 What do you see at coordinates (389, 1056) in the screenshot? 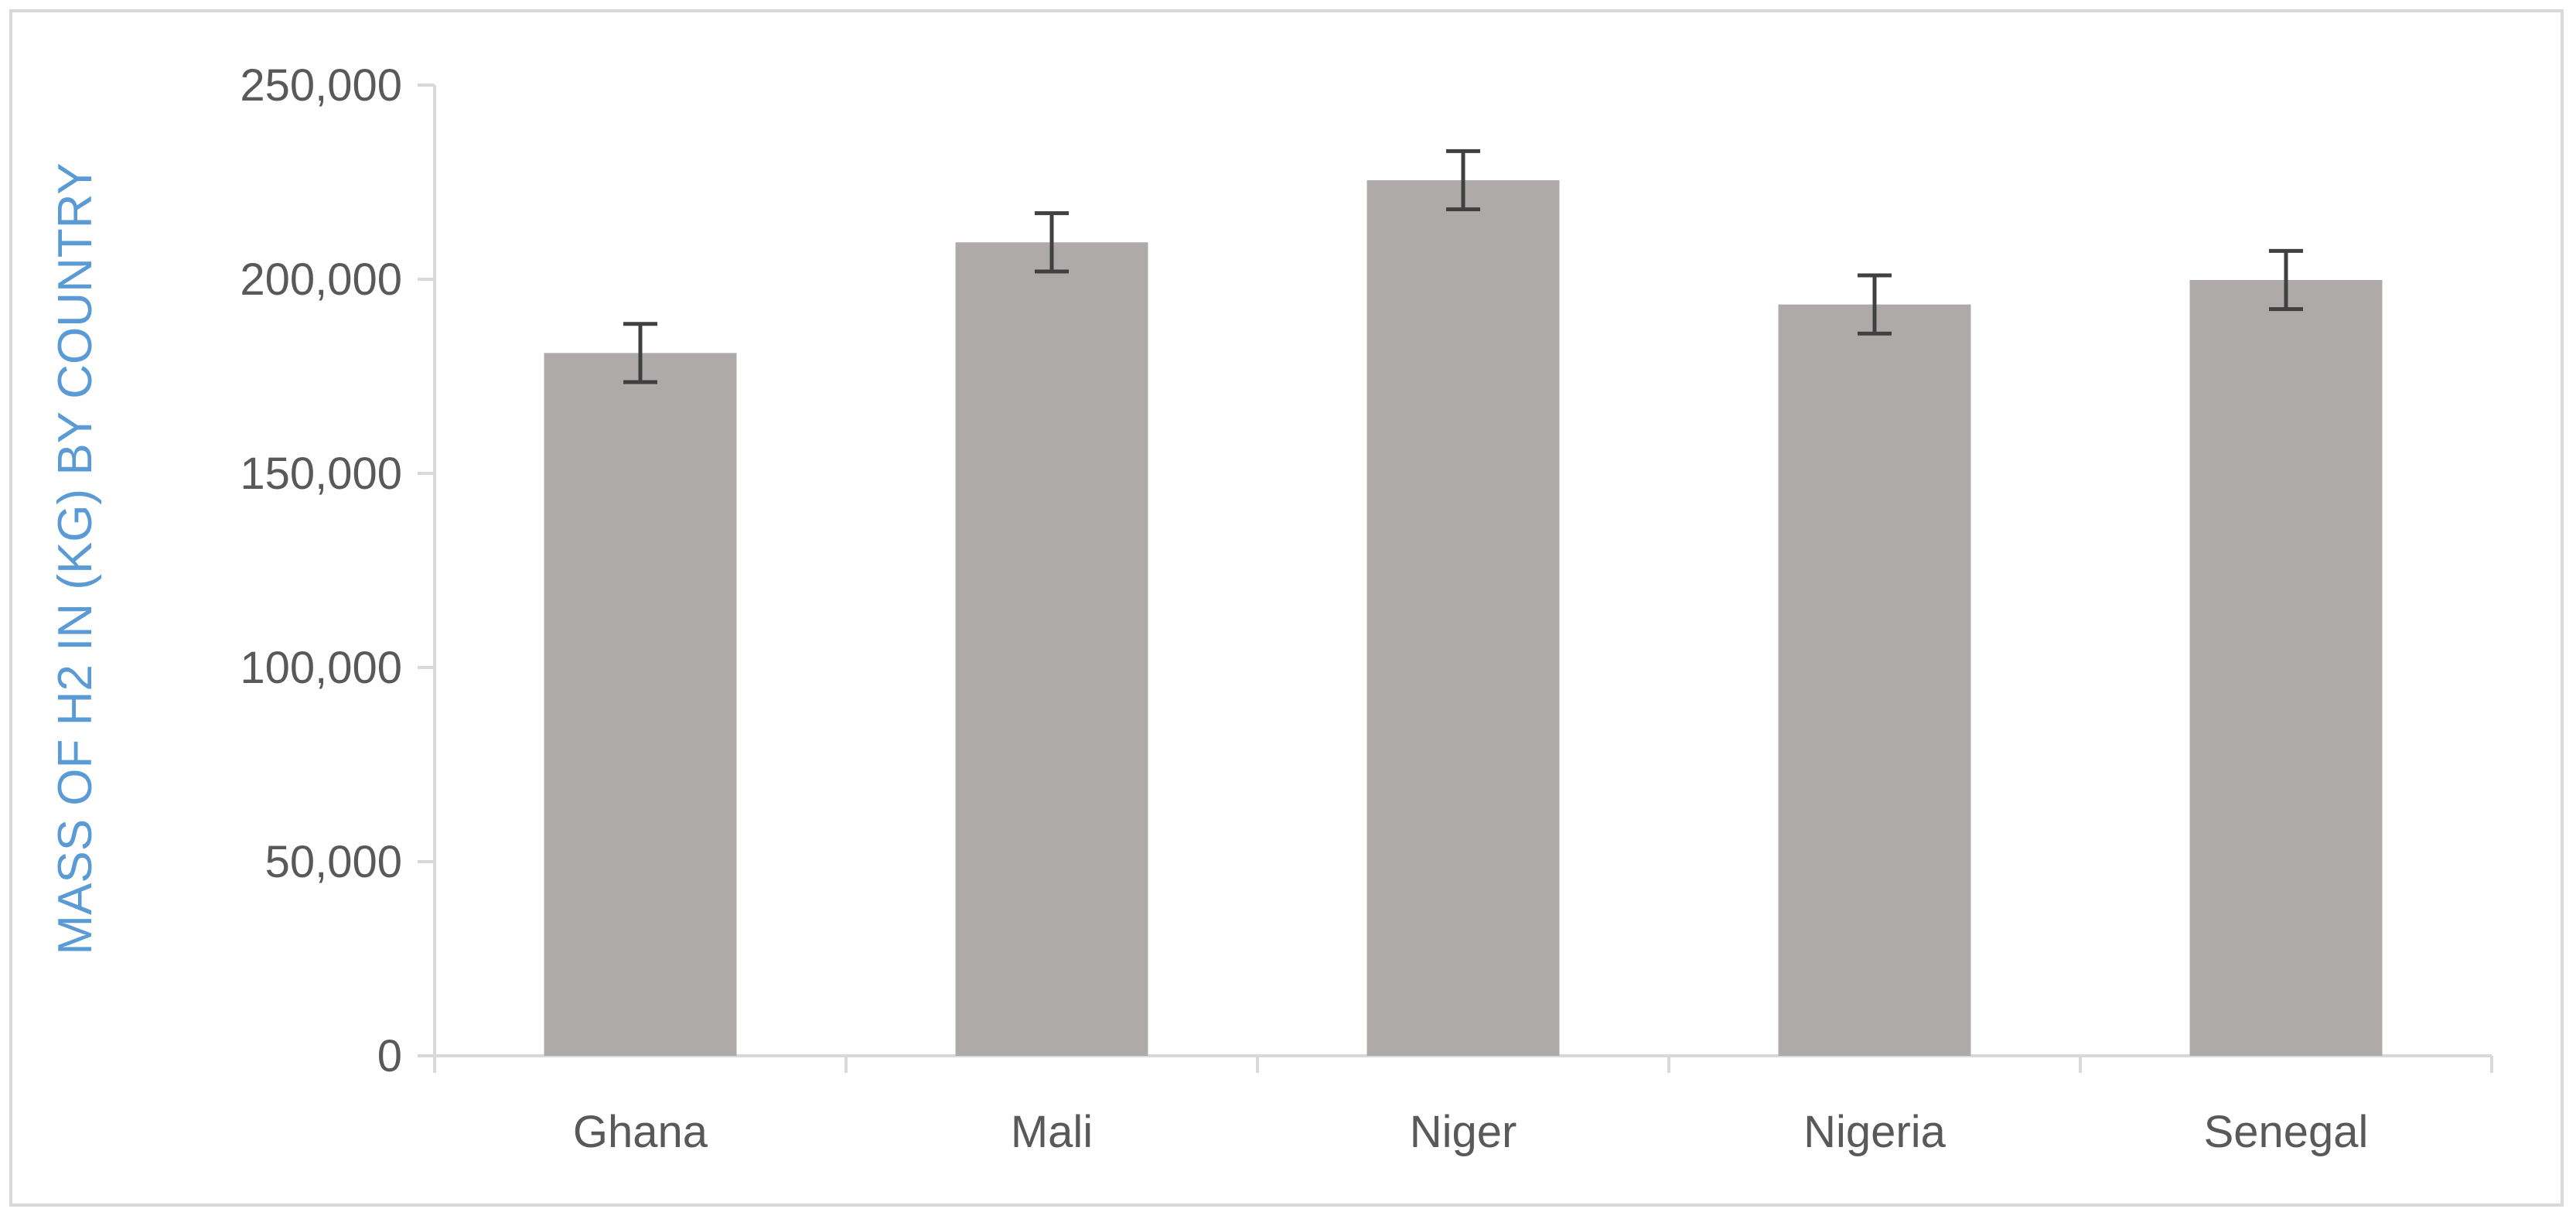
I see `y-tick-label: 0` at bounding box center [389, 1056].